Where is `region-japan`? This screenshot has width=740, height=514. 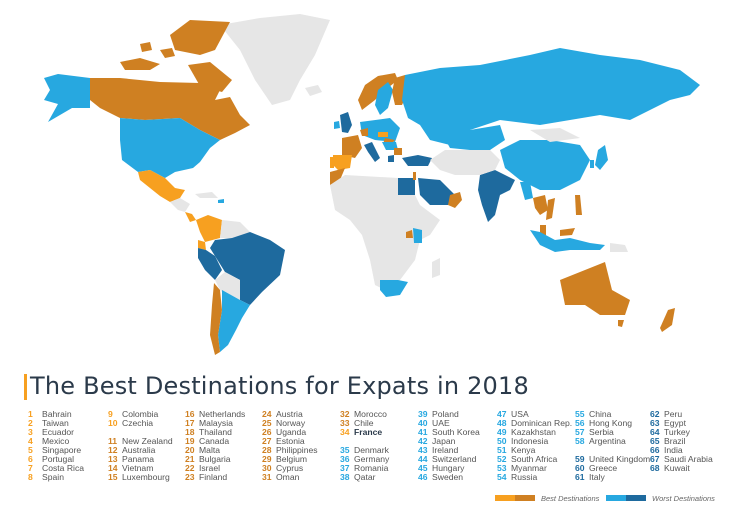
region-japan is located at coordinates (601, 157).